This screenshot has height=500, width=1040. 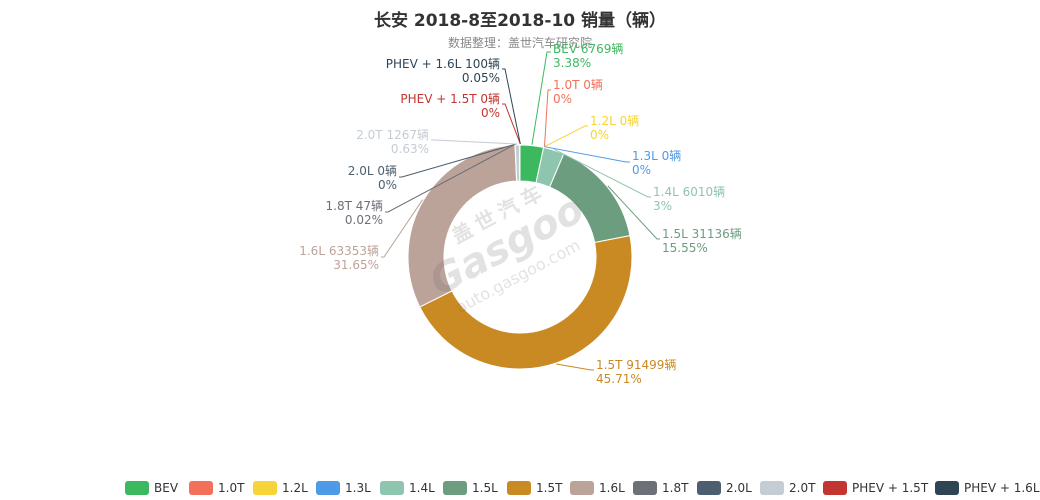 I want to click on leader-line-phev-1-6l, so click(x=511, y=106).